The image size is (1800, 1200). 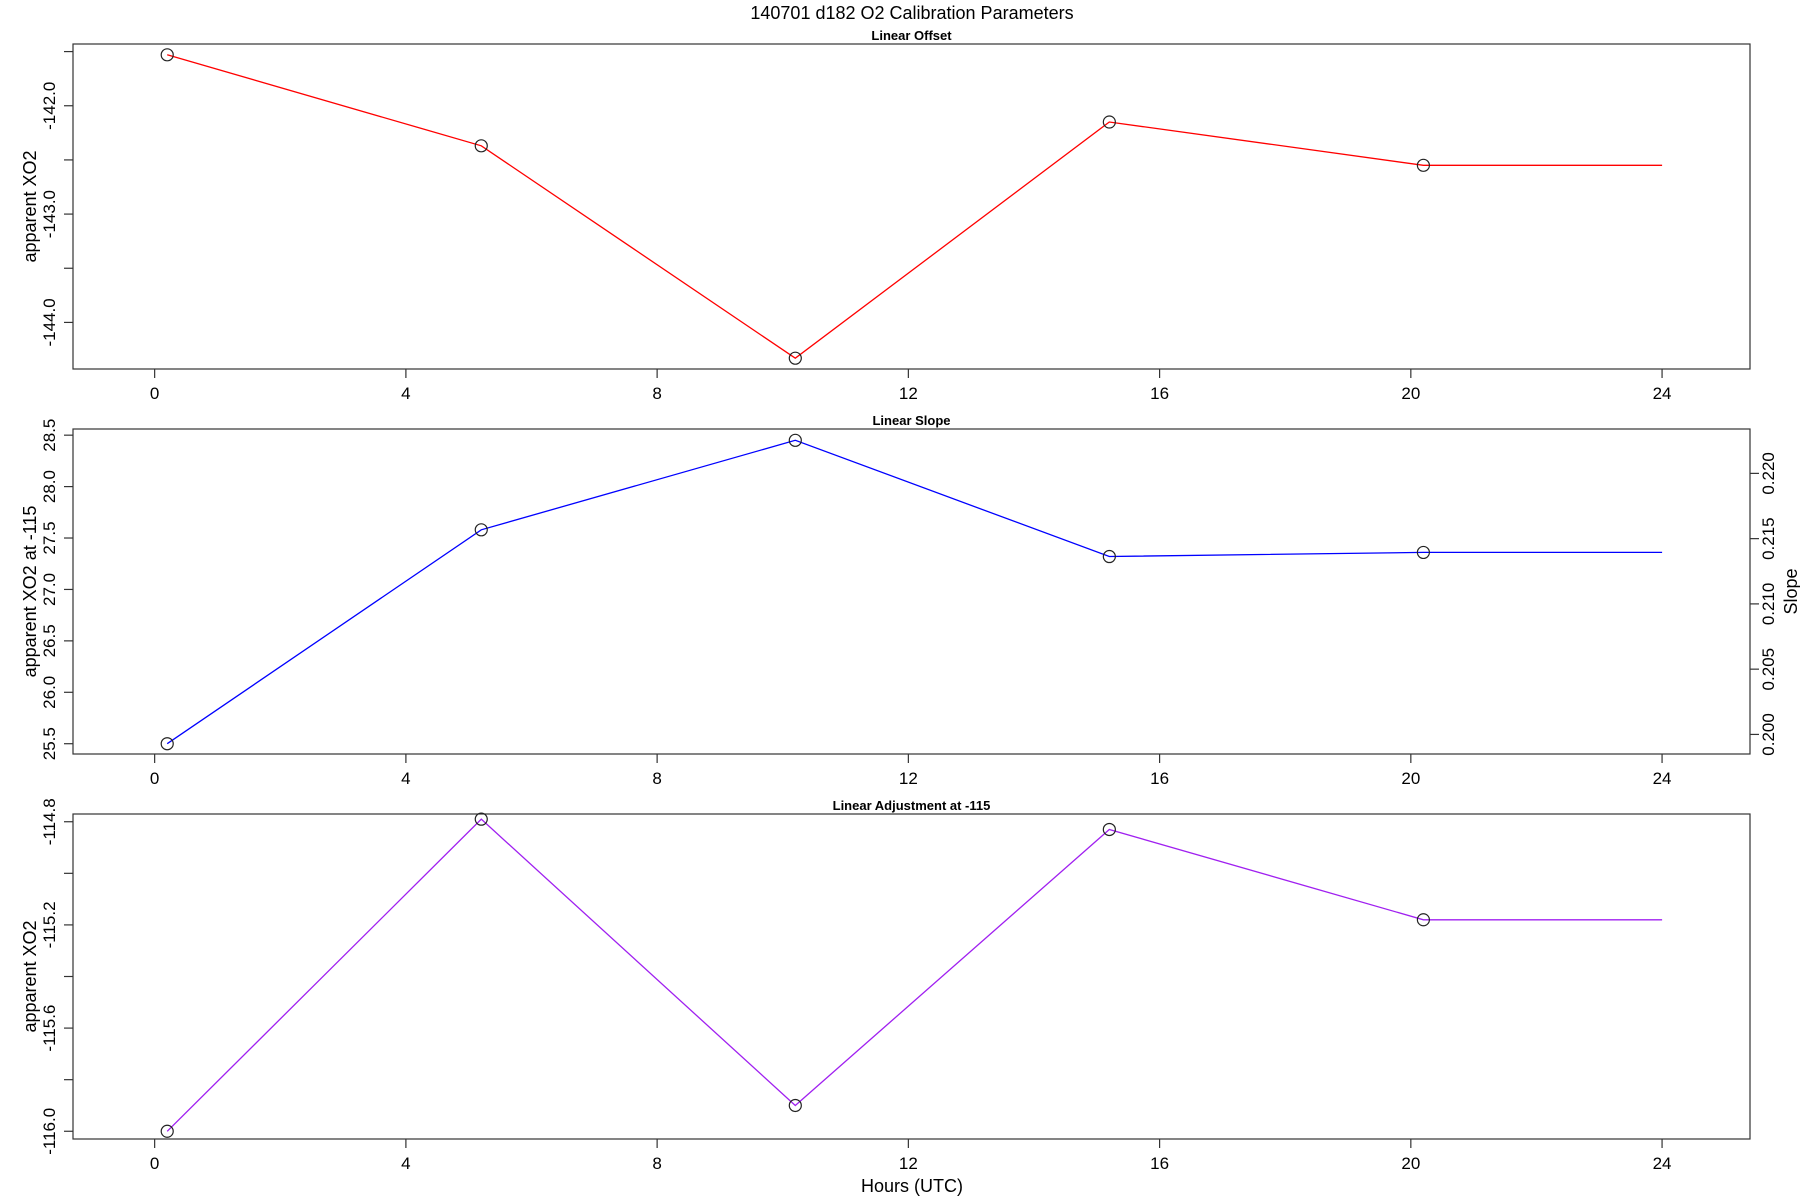 I want to click on y-right-axis-label: Slope, so click(x=1790, y=591).